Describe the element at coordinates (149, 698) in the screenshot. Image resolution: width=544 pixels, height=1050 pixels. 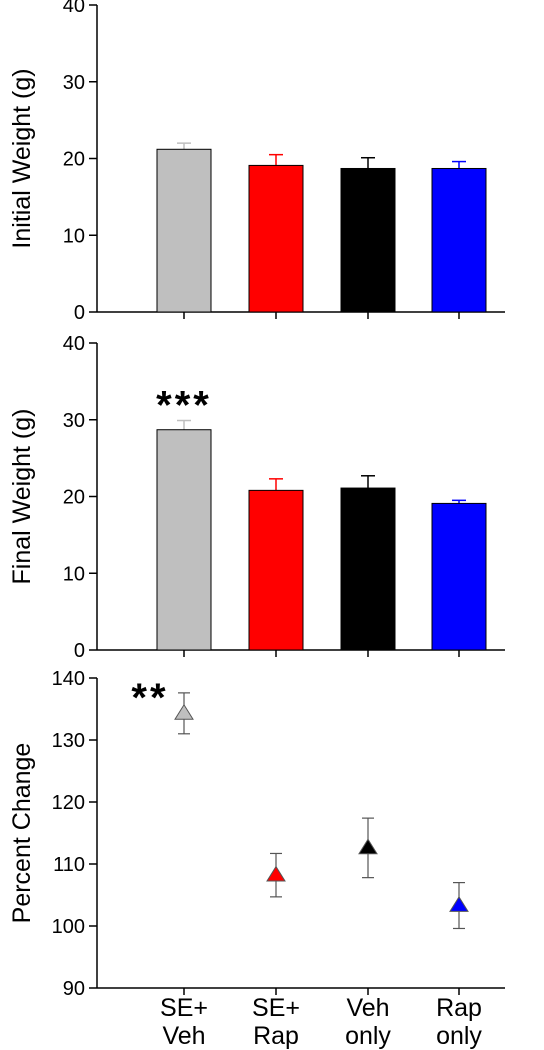
I see `significance-annotation: **` at that location.